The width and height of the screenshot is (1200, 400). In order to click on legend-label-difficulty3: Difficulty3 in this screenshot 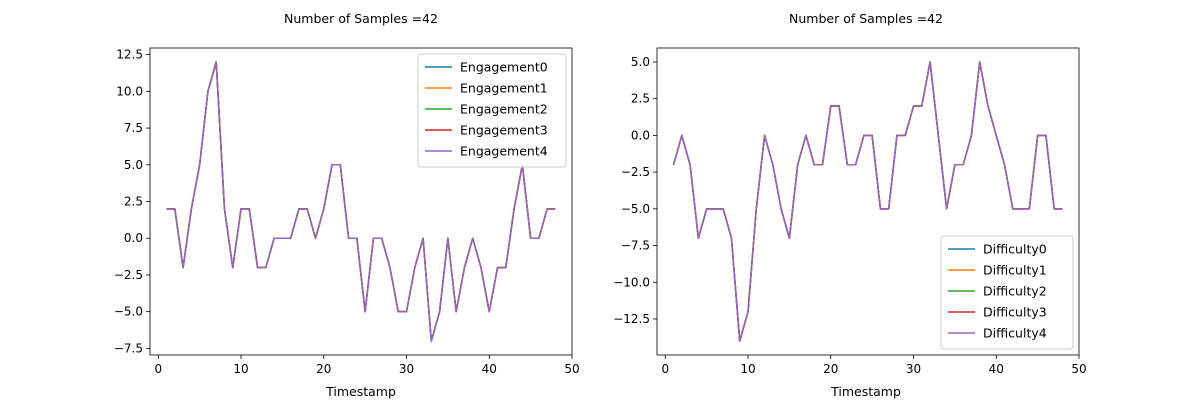, I will do `click(1015, 312)`.